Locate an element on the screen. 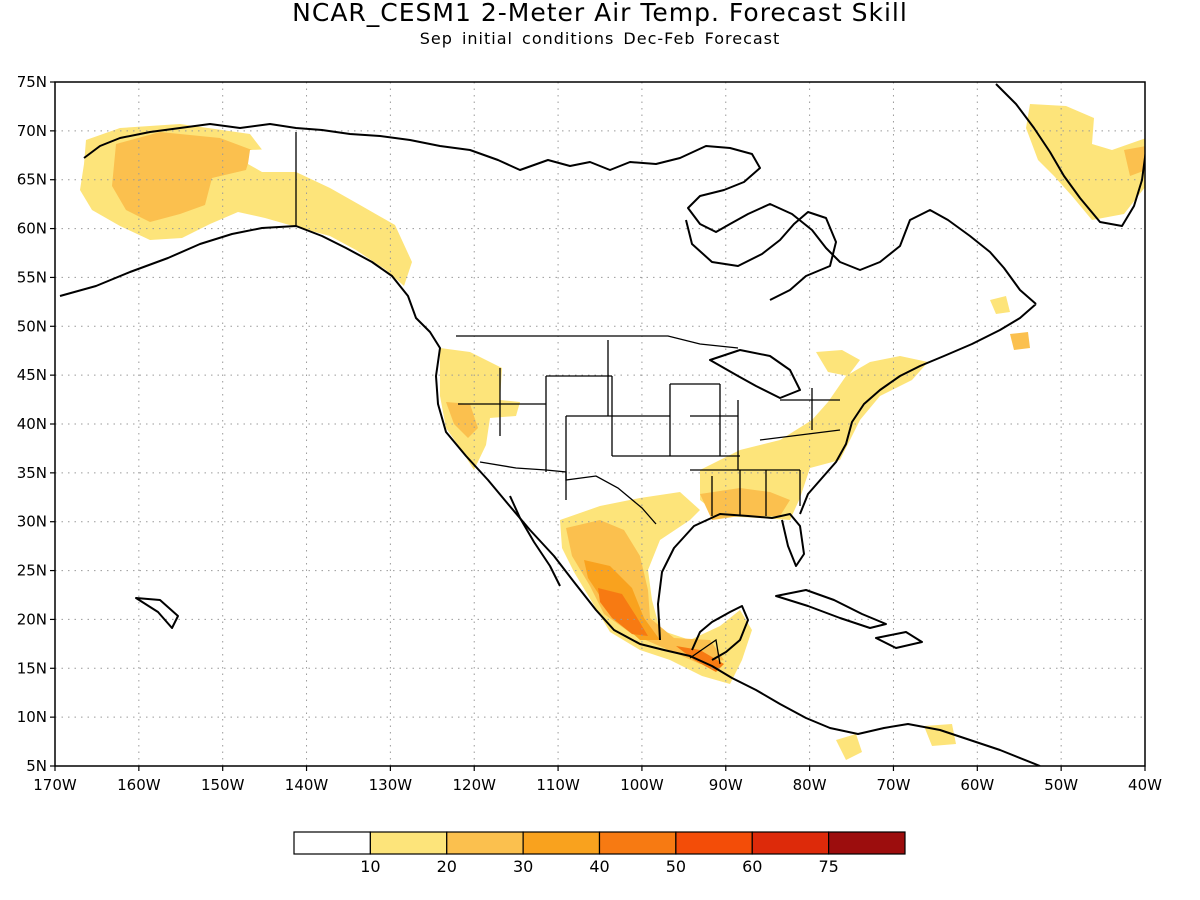 The image size is (1200, 900). coastline-greenland is located at coordinates (1070, 155).